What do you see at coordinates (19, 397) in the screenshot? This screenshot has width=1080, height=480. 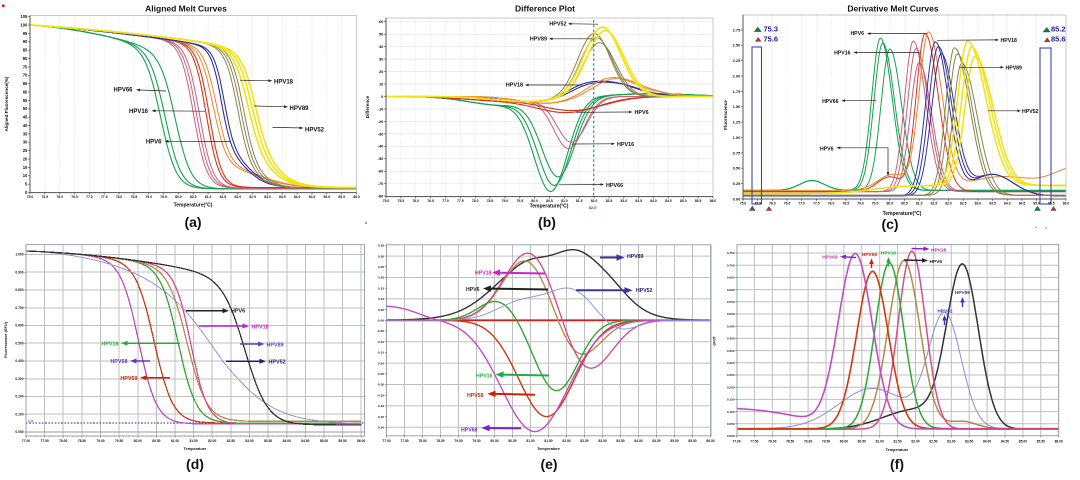 I see `svg-text: 0.200` at bounding box center [19, 397].